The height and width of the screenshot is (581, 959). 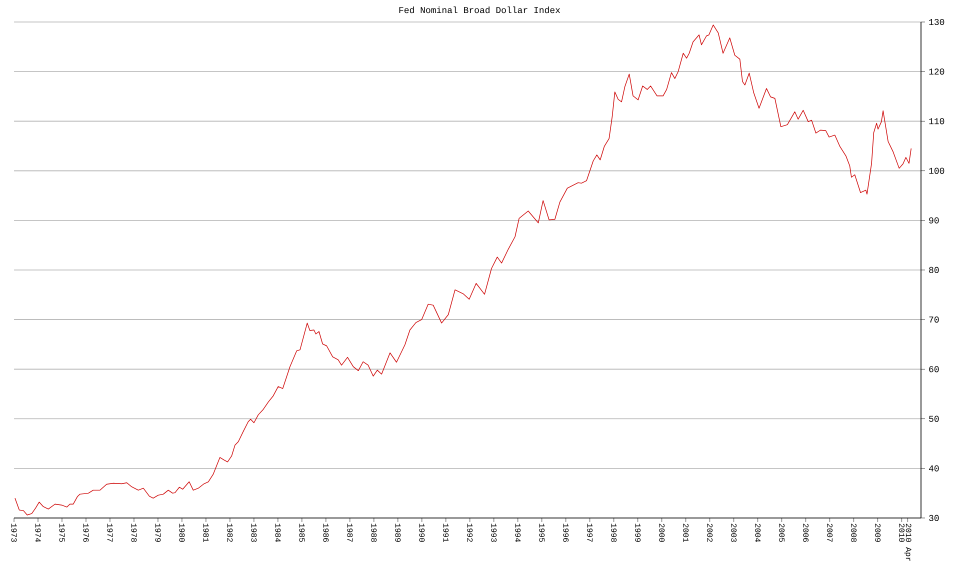 I want to click on x-tick-label: 2003, so click(x=734, y=533).